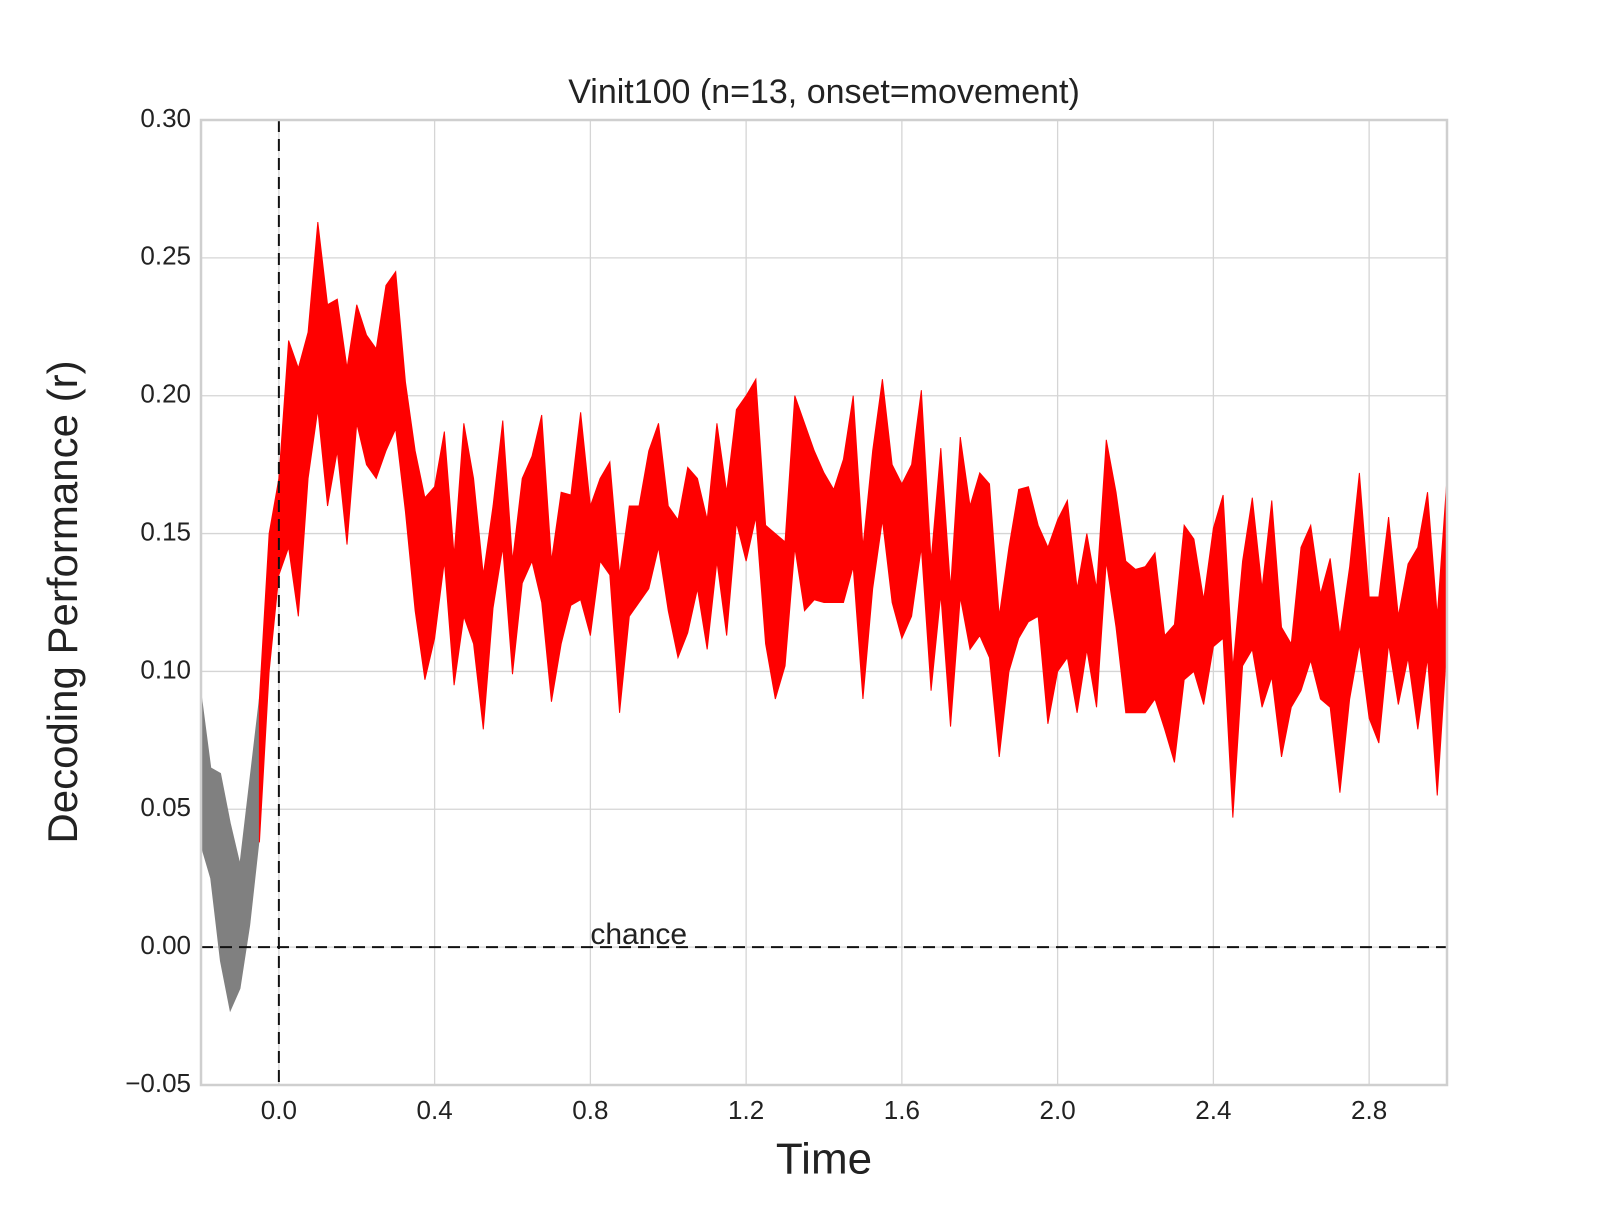  Describe the element at coordinates (165, 807) in the screenshot. I see `y-tick-label: 0.05` at that location.